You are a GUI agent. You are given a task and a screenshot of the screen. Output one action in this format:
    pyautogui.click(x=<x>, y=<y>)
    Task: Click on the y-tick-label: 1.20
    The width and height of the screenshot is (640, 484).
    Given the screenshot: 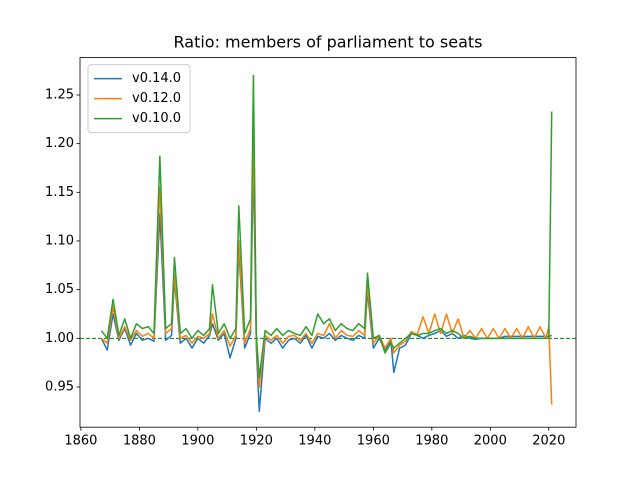 What is the action you would take?
    pyautogui.click(x=59, y=143)
    